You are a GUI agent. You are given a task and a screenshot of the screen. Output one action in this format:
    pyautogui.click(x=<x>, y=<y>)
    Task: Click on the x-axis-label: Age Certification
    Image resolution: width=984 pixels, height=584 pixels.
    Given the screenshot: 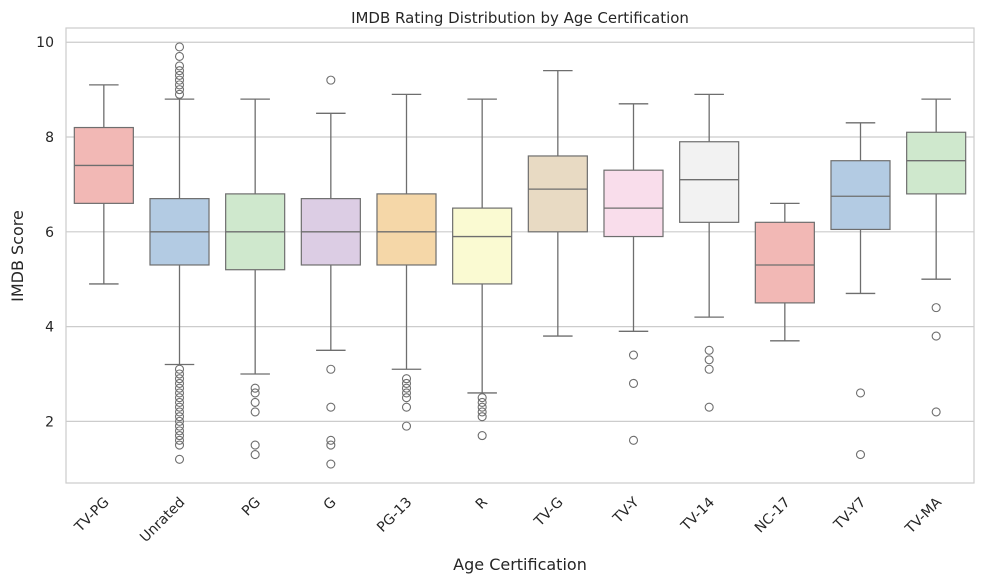 What is the action you would take?
    pyautogui.click(x=520, y=564)
    